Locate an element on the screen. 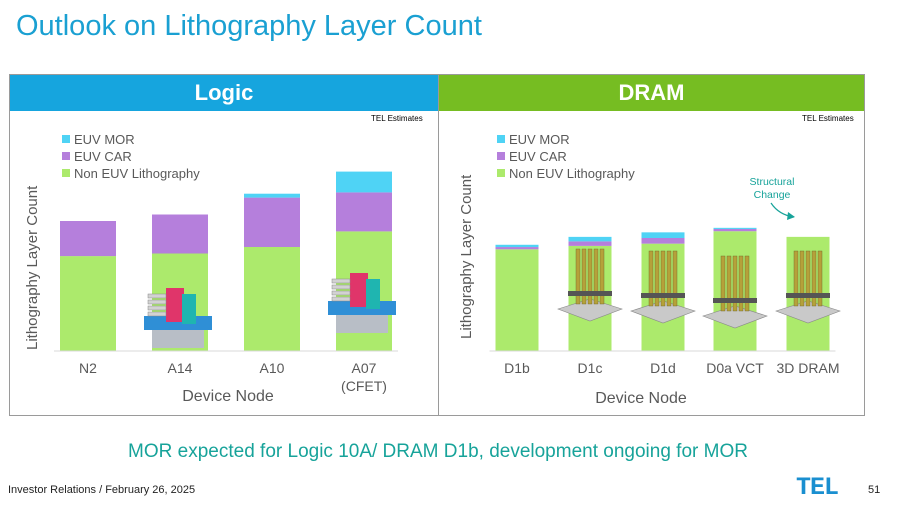  bar-a07-euv-car is located at coordinates (364, 212).